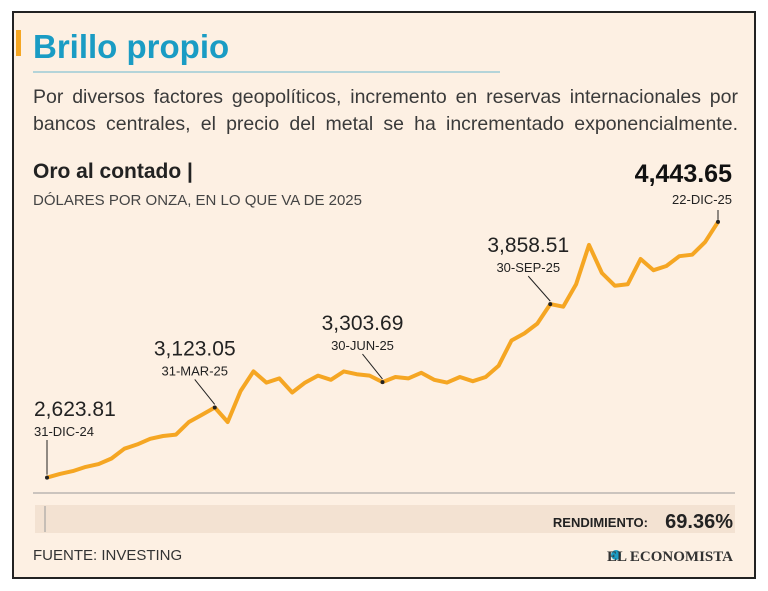  What do you see at coordinates (75, 409) in the screenshot?
I see `value-label: 2,623.81` at bounding box center [75, 409].